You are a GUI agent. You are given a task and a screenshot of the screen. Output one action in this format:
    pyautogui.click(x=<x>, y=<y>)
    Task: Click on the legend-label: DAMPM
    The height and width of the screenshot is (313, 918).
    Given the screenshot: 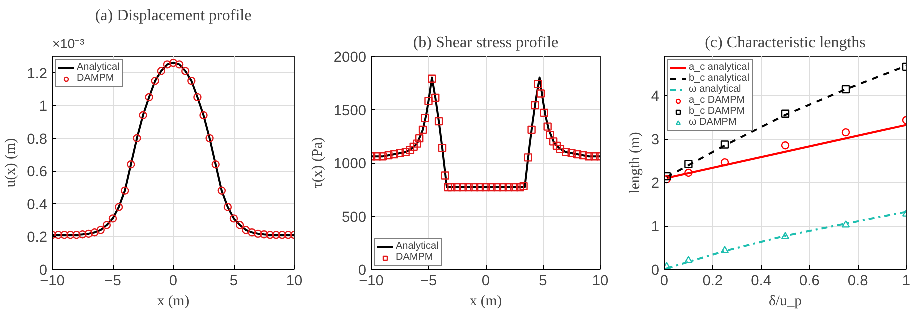 What is the action you would take?
    pyautogui.click(x=95, y=78)
    